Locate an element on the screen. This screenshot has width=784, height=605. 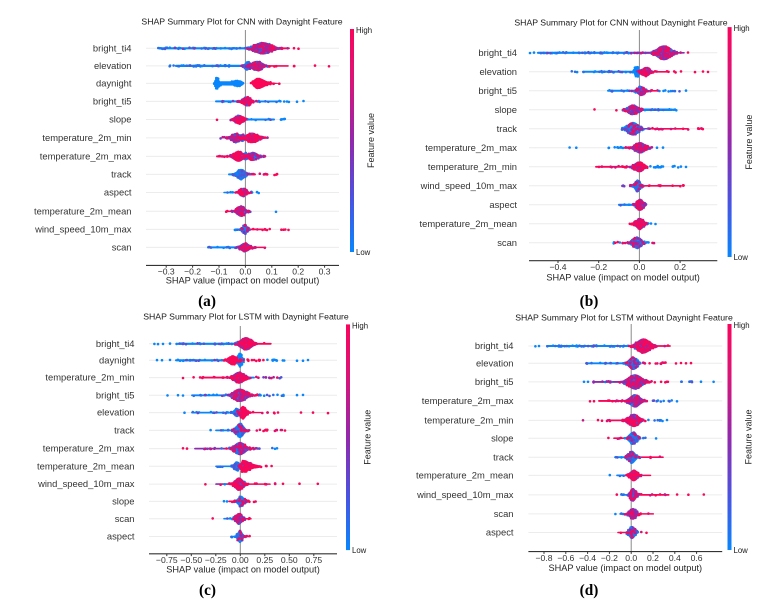
svg-text: 0.4 is located at coordinates (675, 558).